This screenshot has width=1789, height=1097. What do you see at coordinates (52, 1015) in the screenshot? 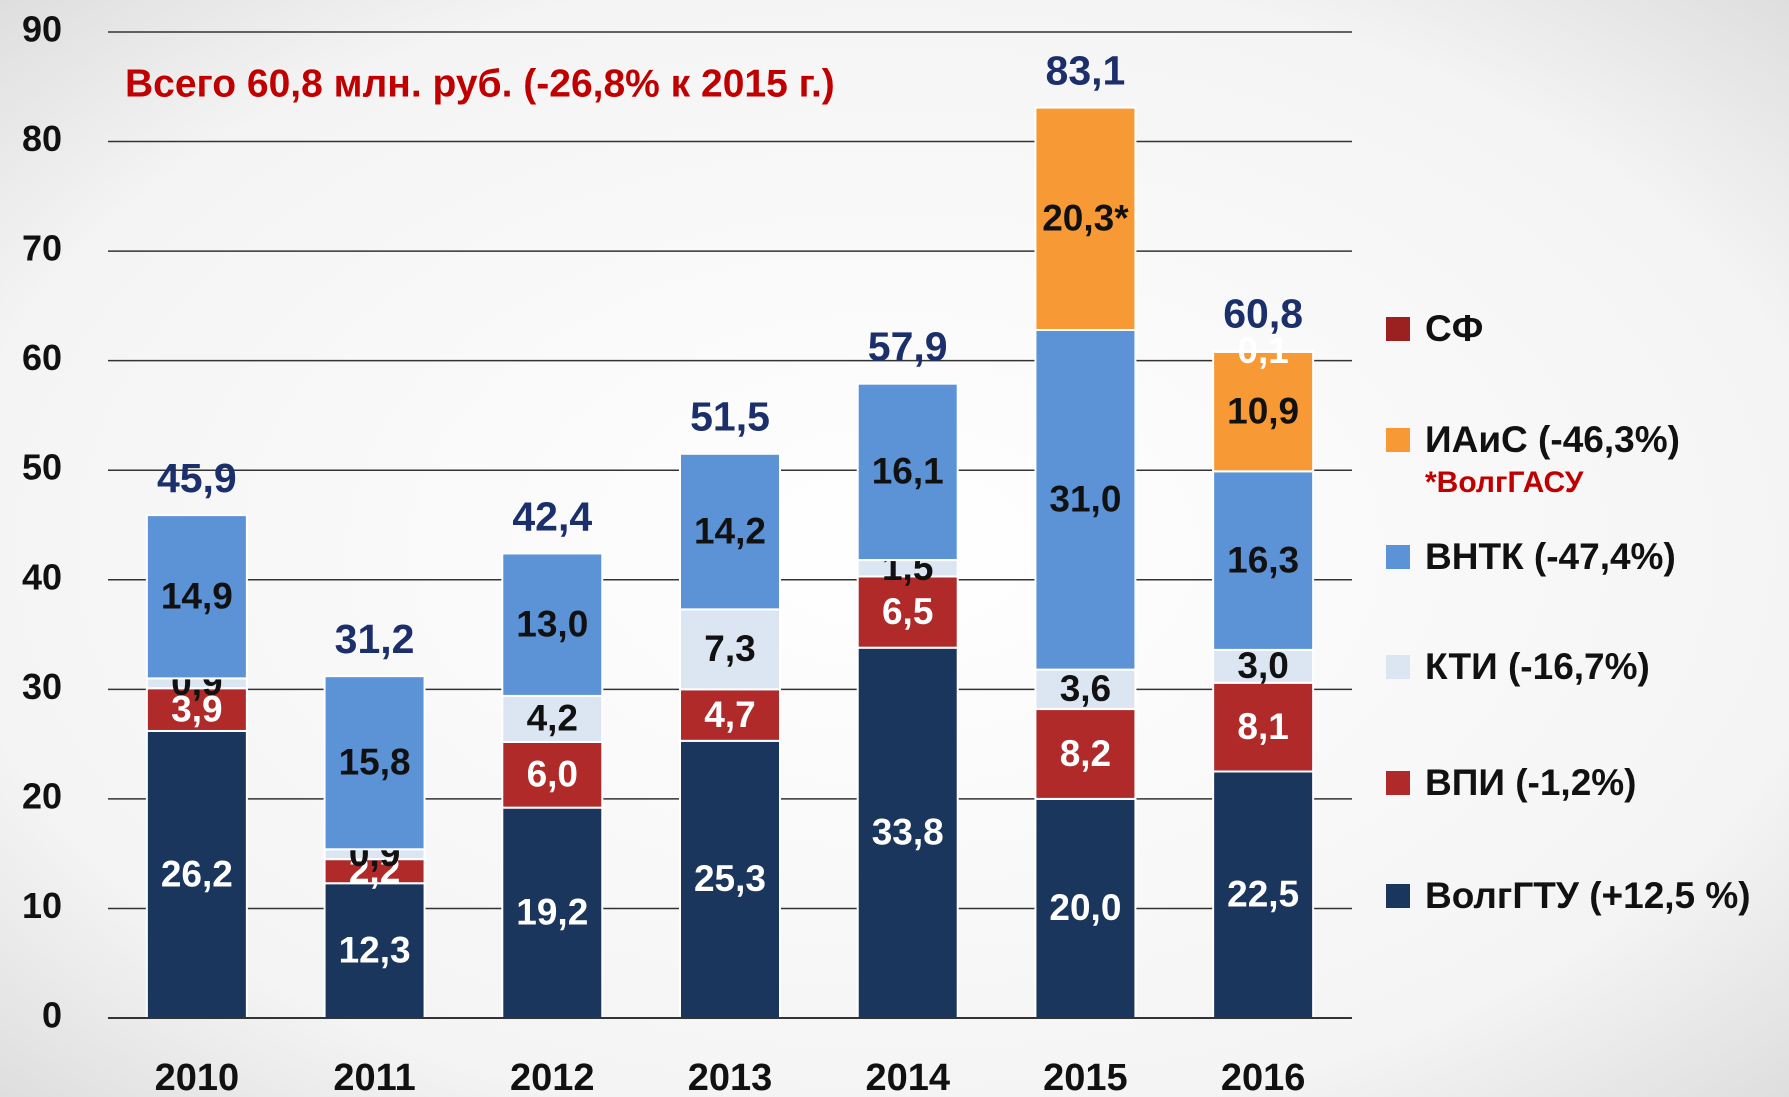
I see `y-tick-label: 0` at bounding box center [52, 1015].